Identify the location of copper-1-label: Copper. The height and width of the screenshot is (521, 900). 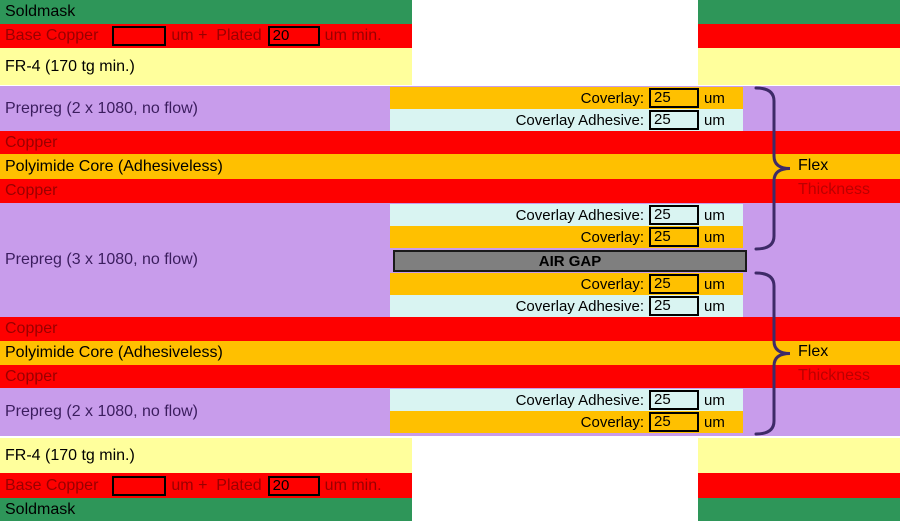
(31, 142).